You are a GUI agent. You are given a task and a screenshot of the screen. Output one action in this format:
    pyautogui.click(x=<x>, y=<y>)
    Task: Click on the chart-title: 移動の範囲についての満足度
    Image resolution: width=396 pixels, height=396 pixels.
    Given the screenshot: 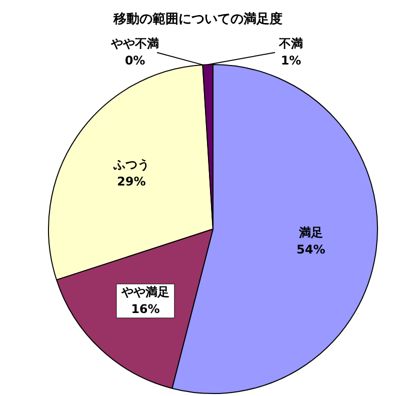 What is the action you would take?
    pyautogui.click(x=198, y=19)
    